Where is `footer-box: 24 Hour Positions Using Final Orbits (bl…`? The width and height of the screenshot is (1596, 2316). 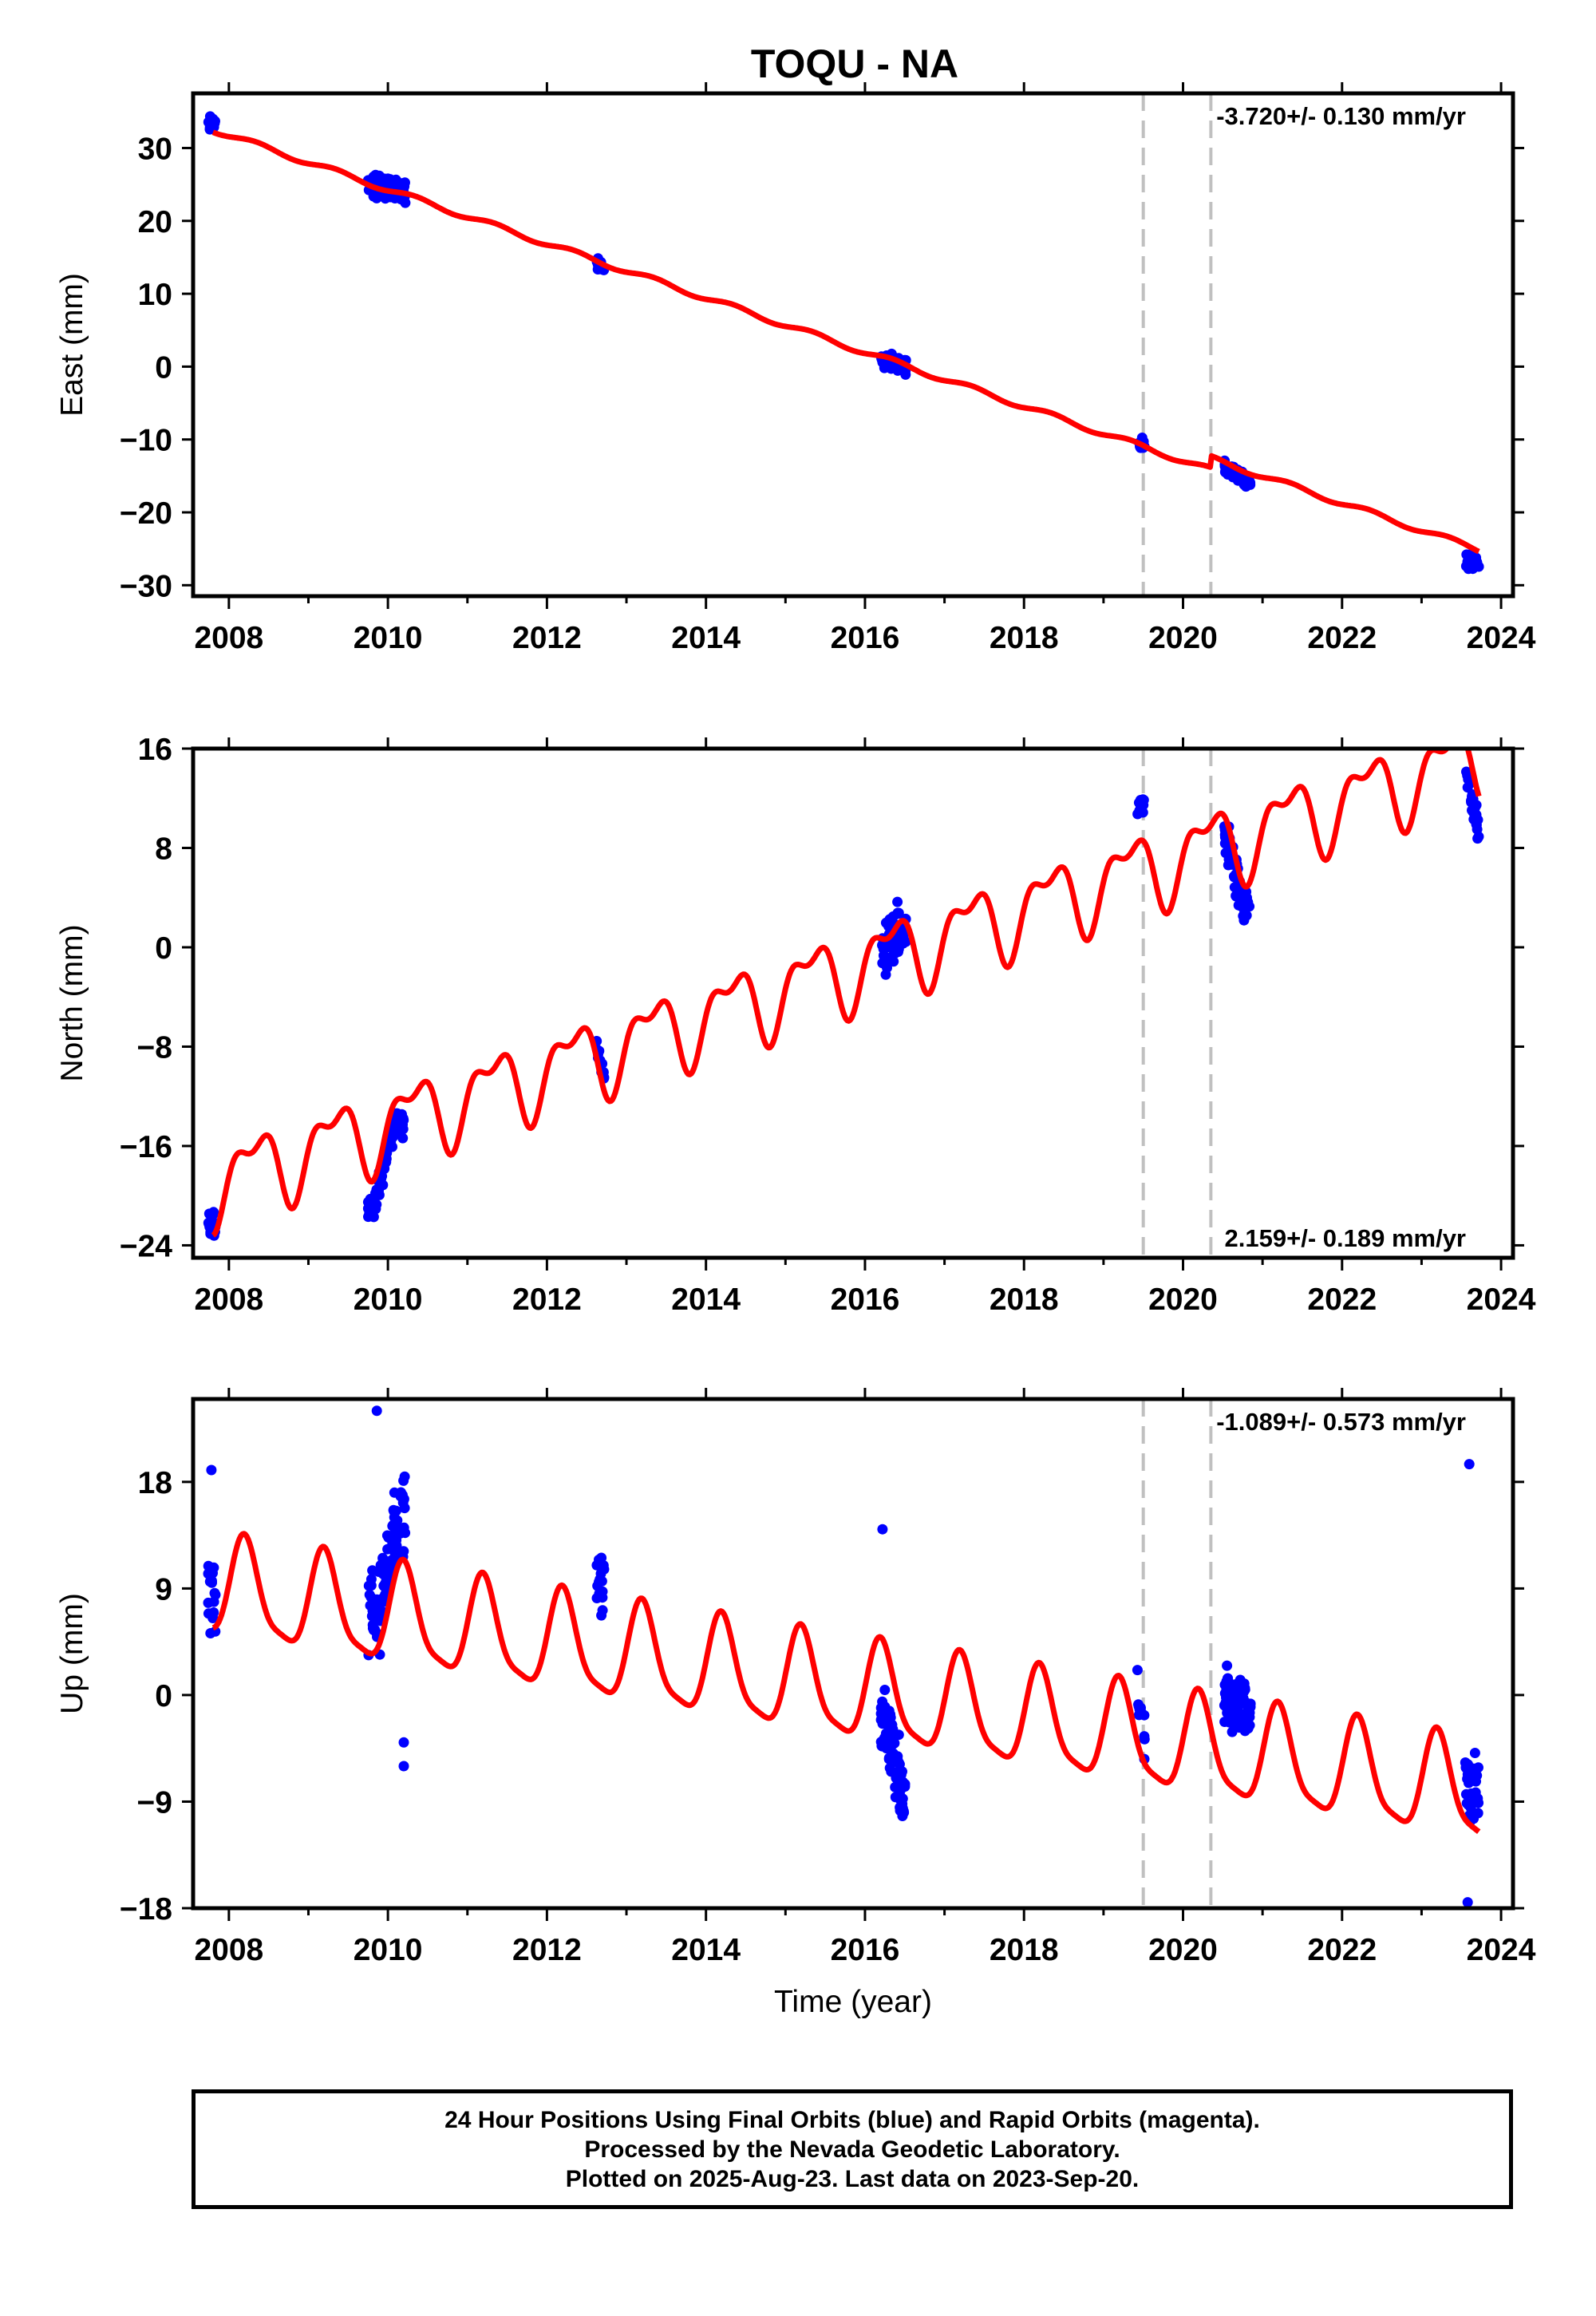
footer-box: 24 Hour Positions Using Final Orbits (bl… is located at coordinates (853, 2149).